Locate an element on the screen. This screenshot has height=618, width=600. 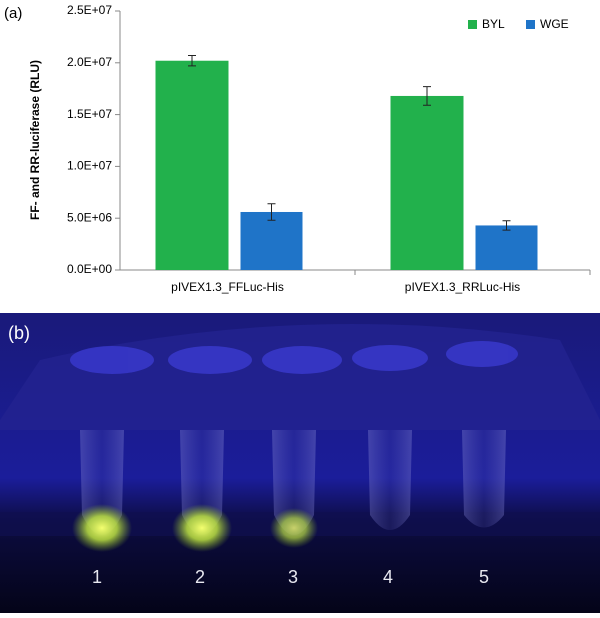
tube-label: 2 is located at coordinates (200, 577).